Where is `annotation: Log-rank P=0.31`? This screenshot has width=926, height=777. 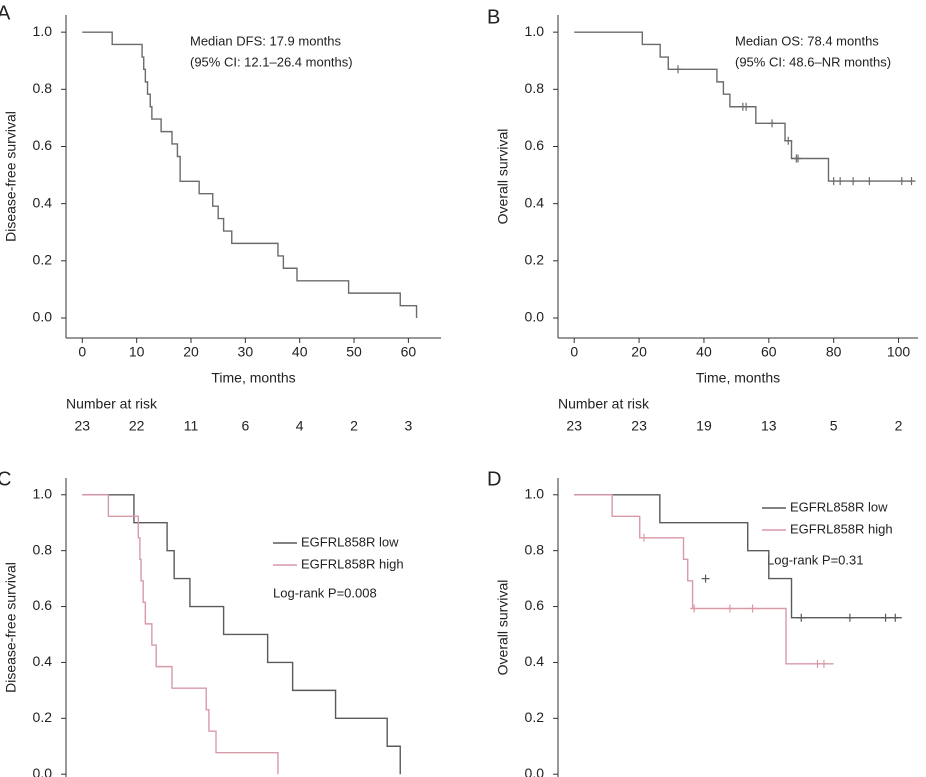 annotation: Log-rank P=0.31 is located at coordinates (815, 559).